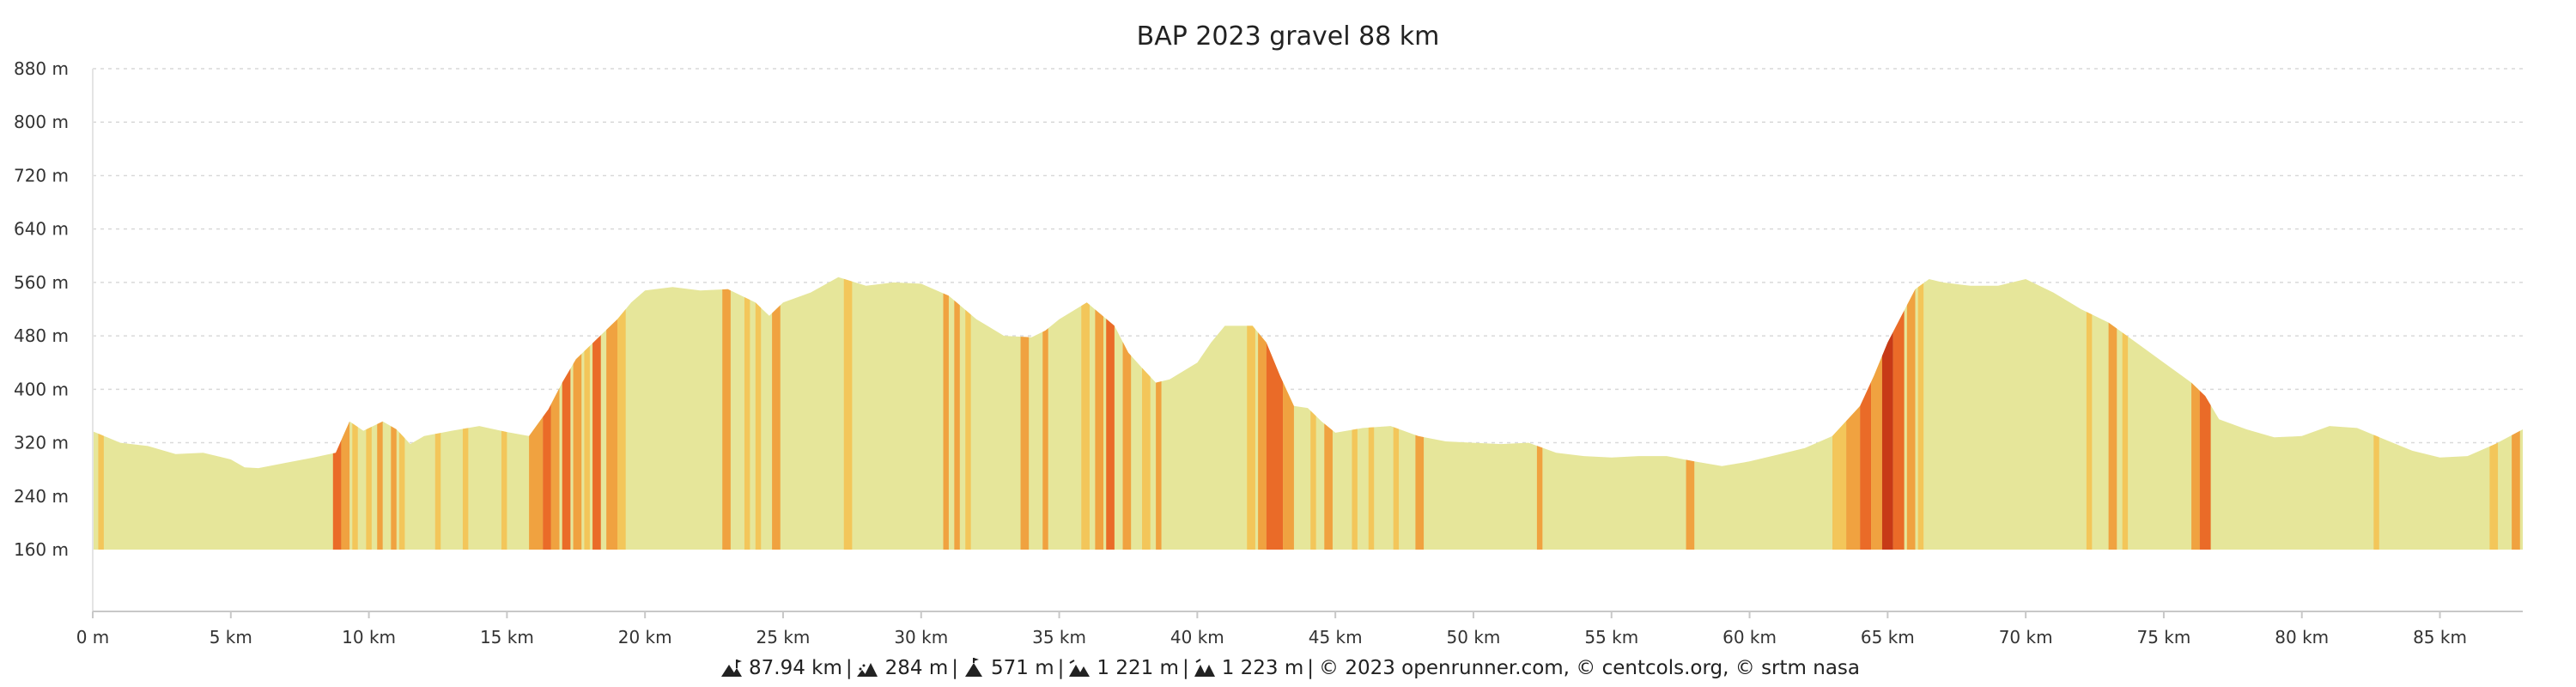 This screenshot has height=687, width=2576. I want to click on y-tick-label: 560 m, so click(41, 282).